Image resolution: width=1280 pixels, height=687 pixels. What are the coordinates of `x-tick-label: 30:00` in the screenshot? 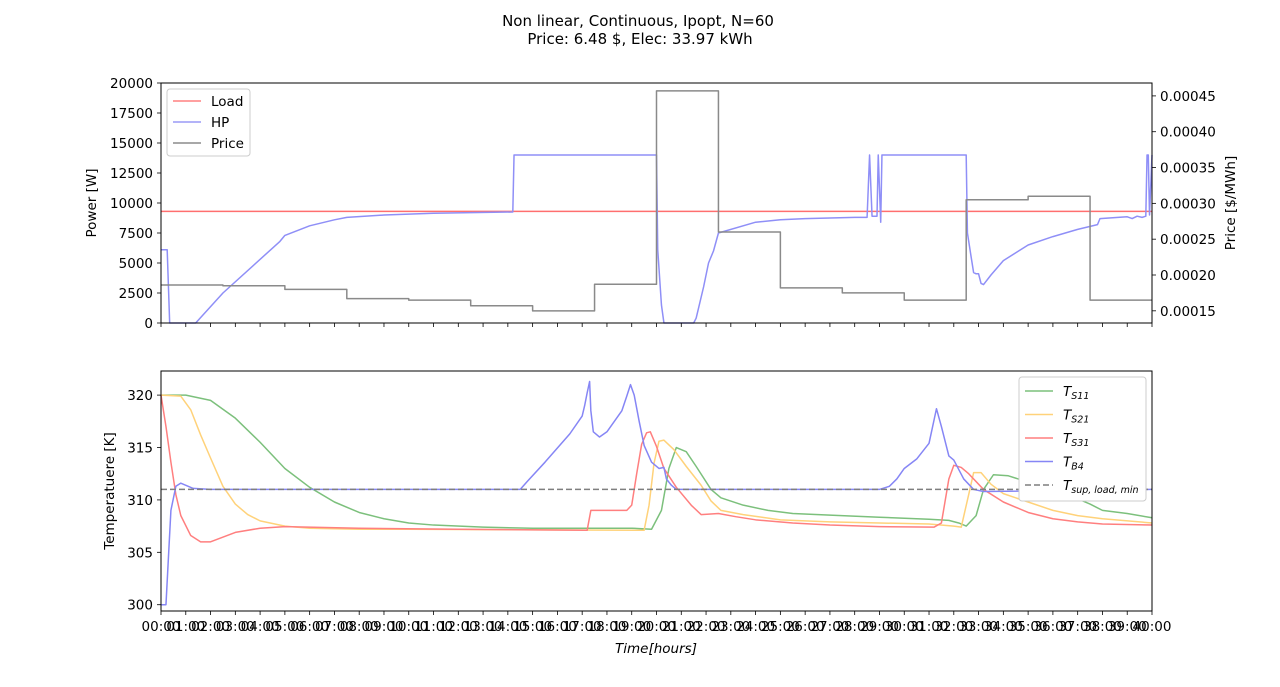 It's located at (904, 627).